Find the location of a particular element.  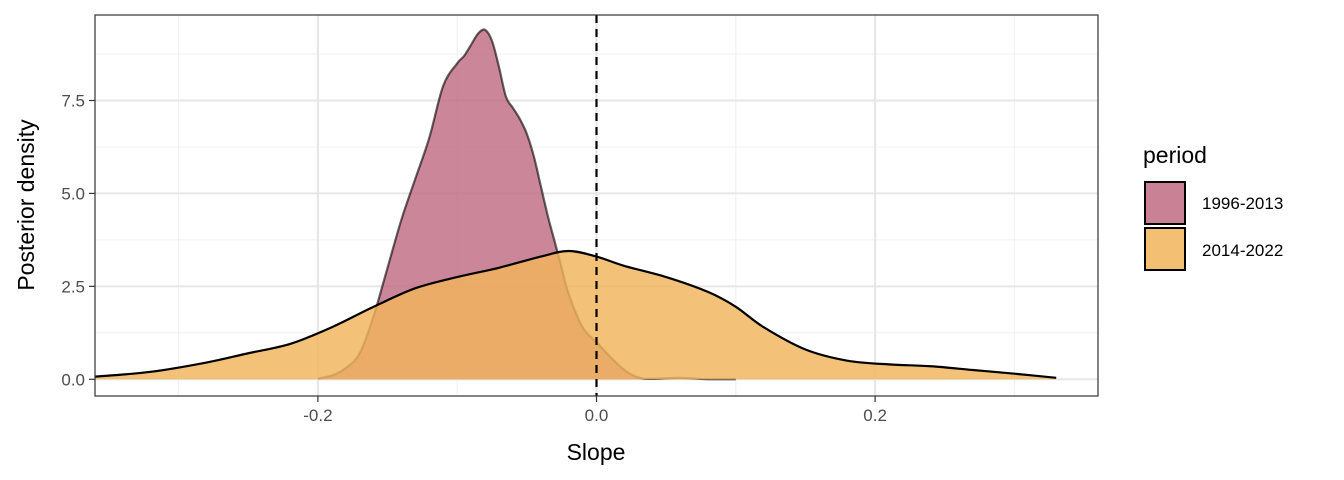

y-tick-label: 7.5 is located at coordinates (73, 100).